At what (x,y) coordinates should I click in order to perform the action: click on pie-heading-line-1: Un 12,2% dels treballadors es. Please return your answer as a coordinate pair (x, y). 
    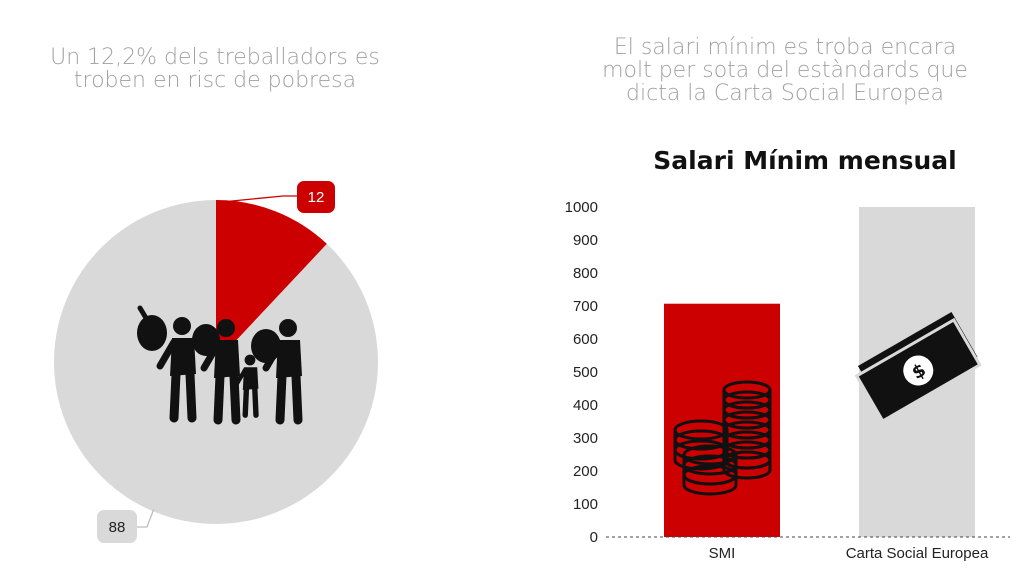
    Looking at the image, I should click on (215, 57).